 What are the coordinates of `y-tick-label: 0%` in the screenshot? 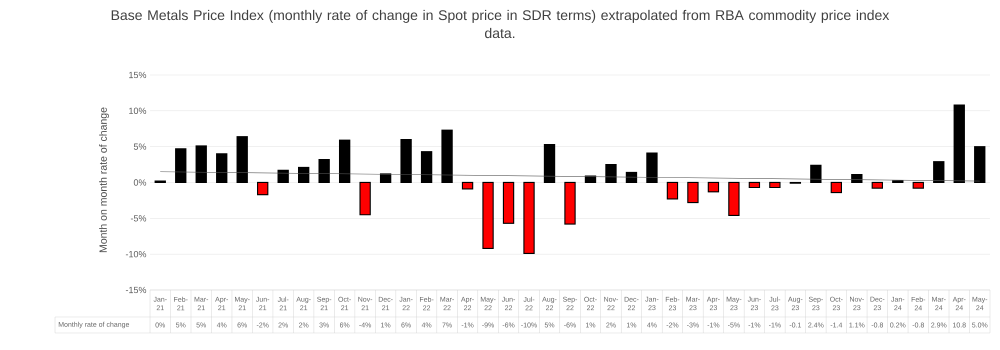 It's located at (140, 182).